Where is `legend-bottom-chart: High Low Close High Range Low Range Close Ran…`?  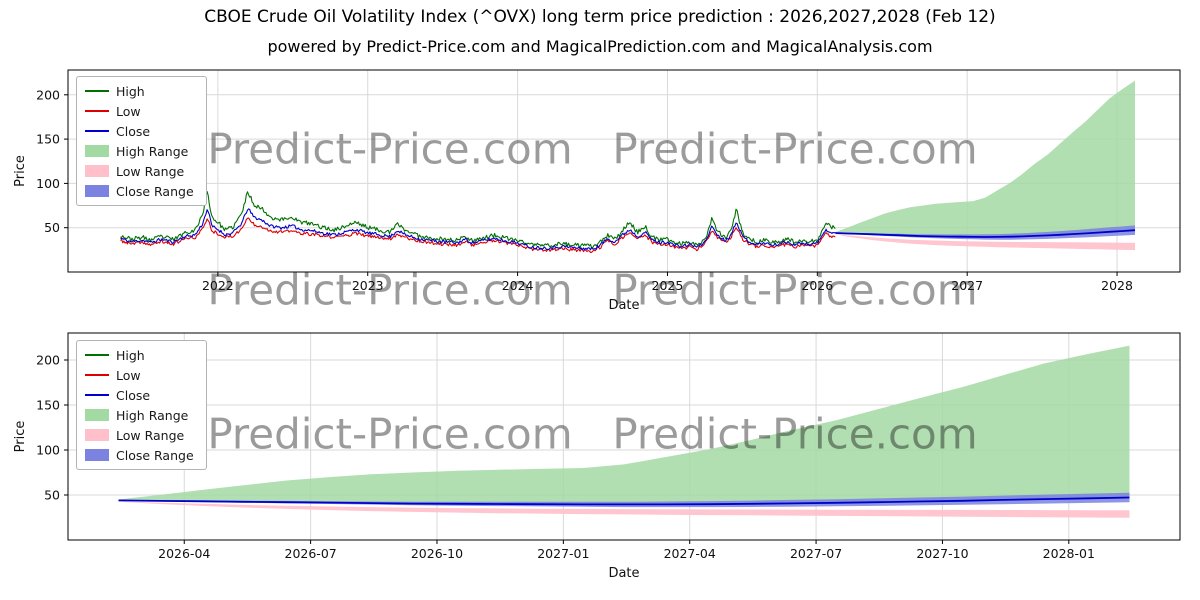
legend-bottom-chart: High Low Close High Range Low Range Close Ran… is located at coordinates (141, 405).